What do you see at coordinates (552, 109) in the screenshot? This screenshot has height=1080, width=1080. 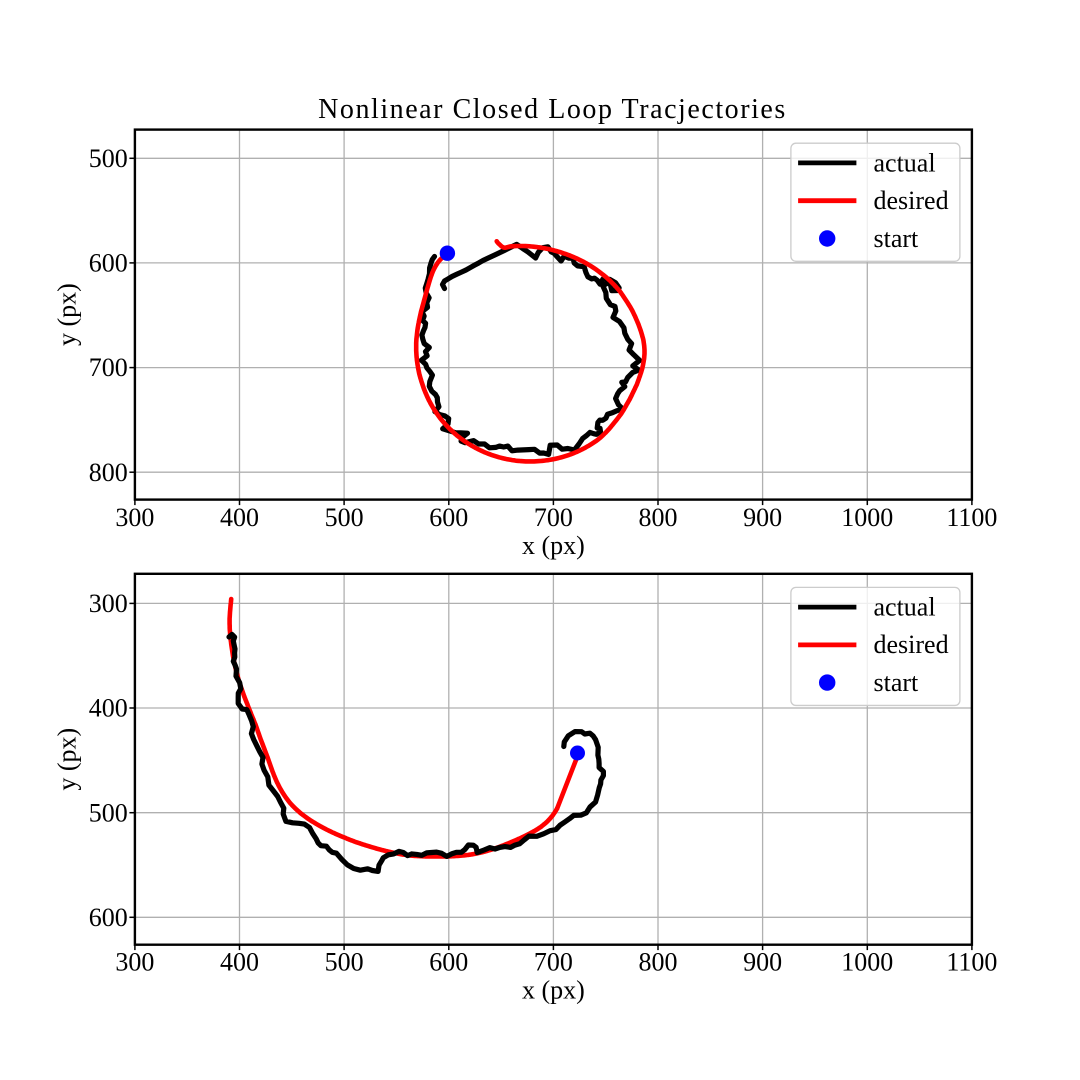 I see `svg-text:Nonlinear Closed Loop Tracject: Nonlinear Closed Loop Tracjectories` at bounding box center [552, 109].